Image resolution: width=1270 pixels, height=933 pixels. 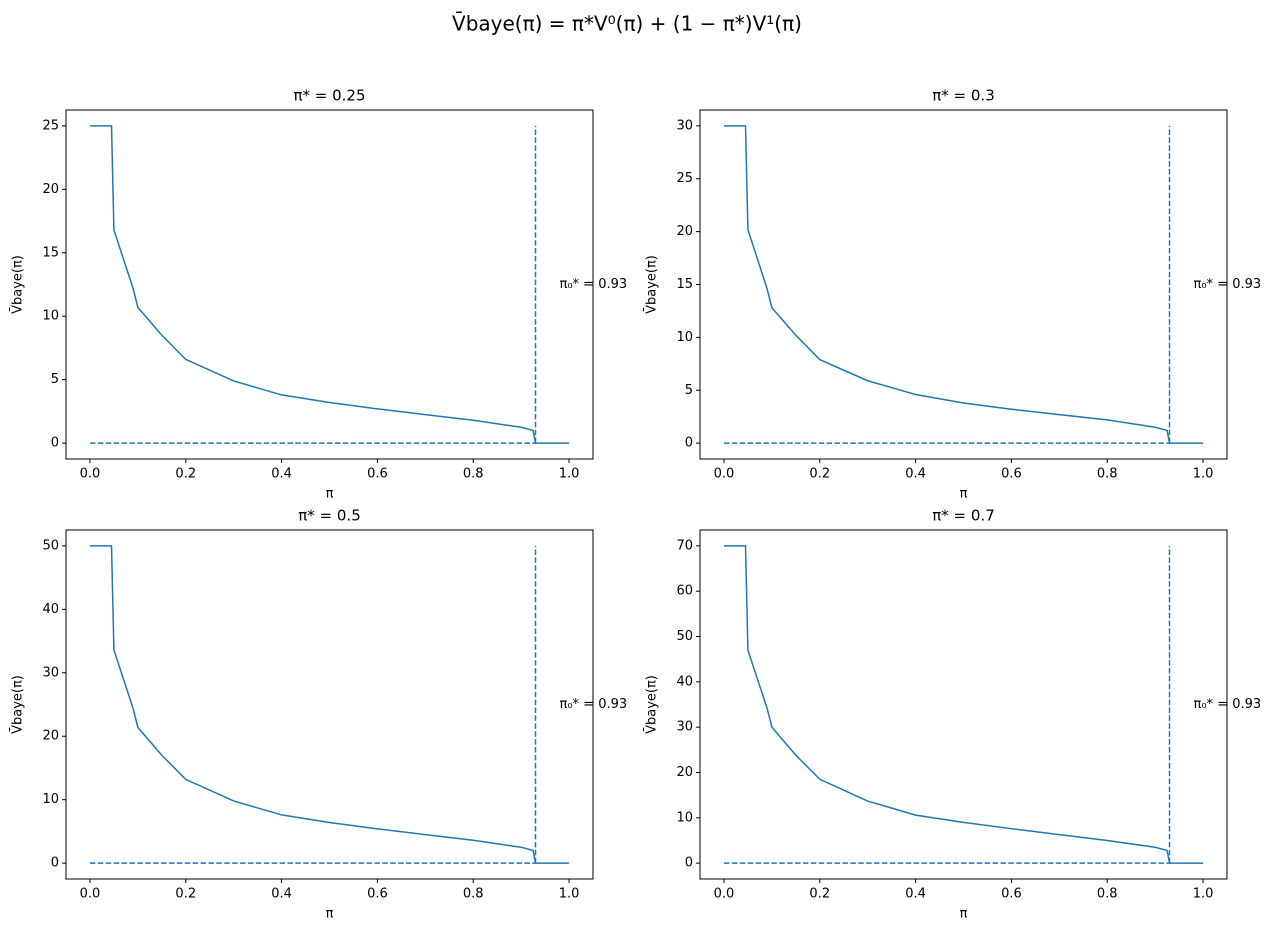 I want to click on y-tick-label: 70, so click(x=684, y=545).